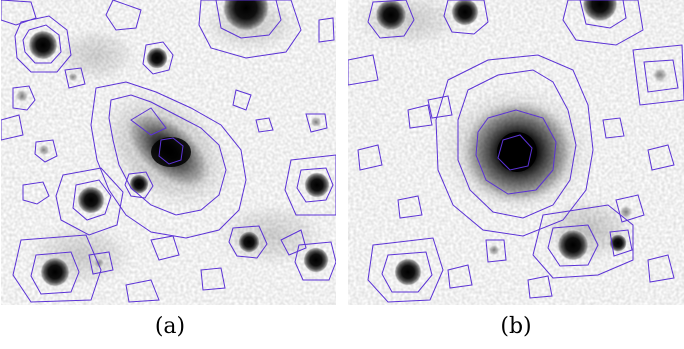 This screenshot has width=684, height=349. I want to click on panel-a-caption: (a), so click(170, 326).